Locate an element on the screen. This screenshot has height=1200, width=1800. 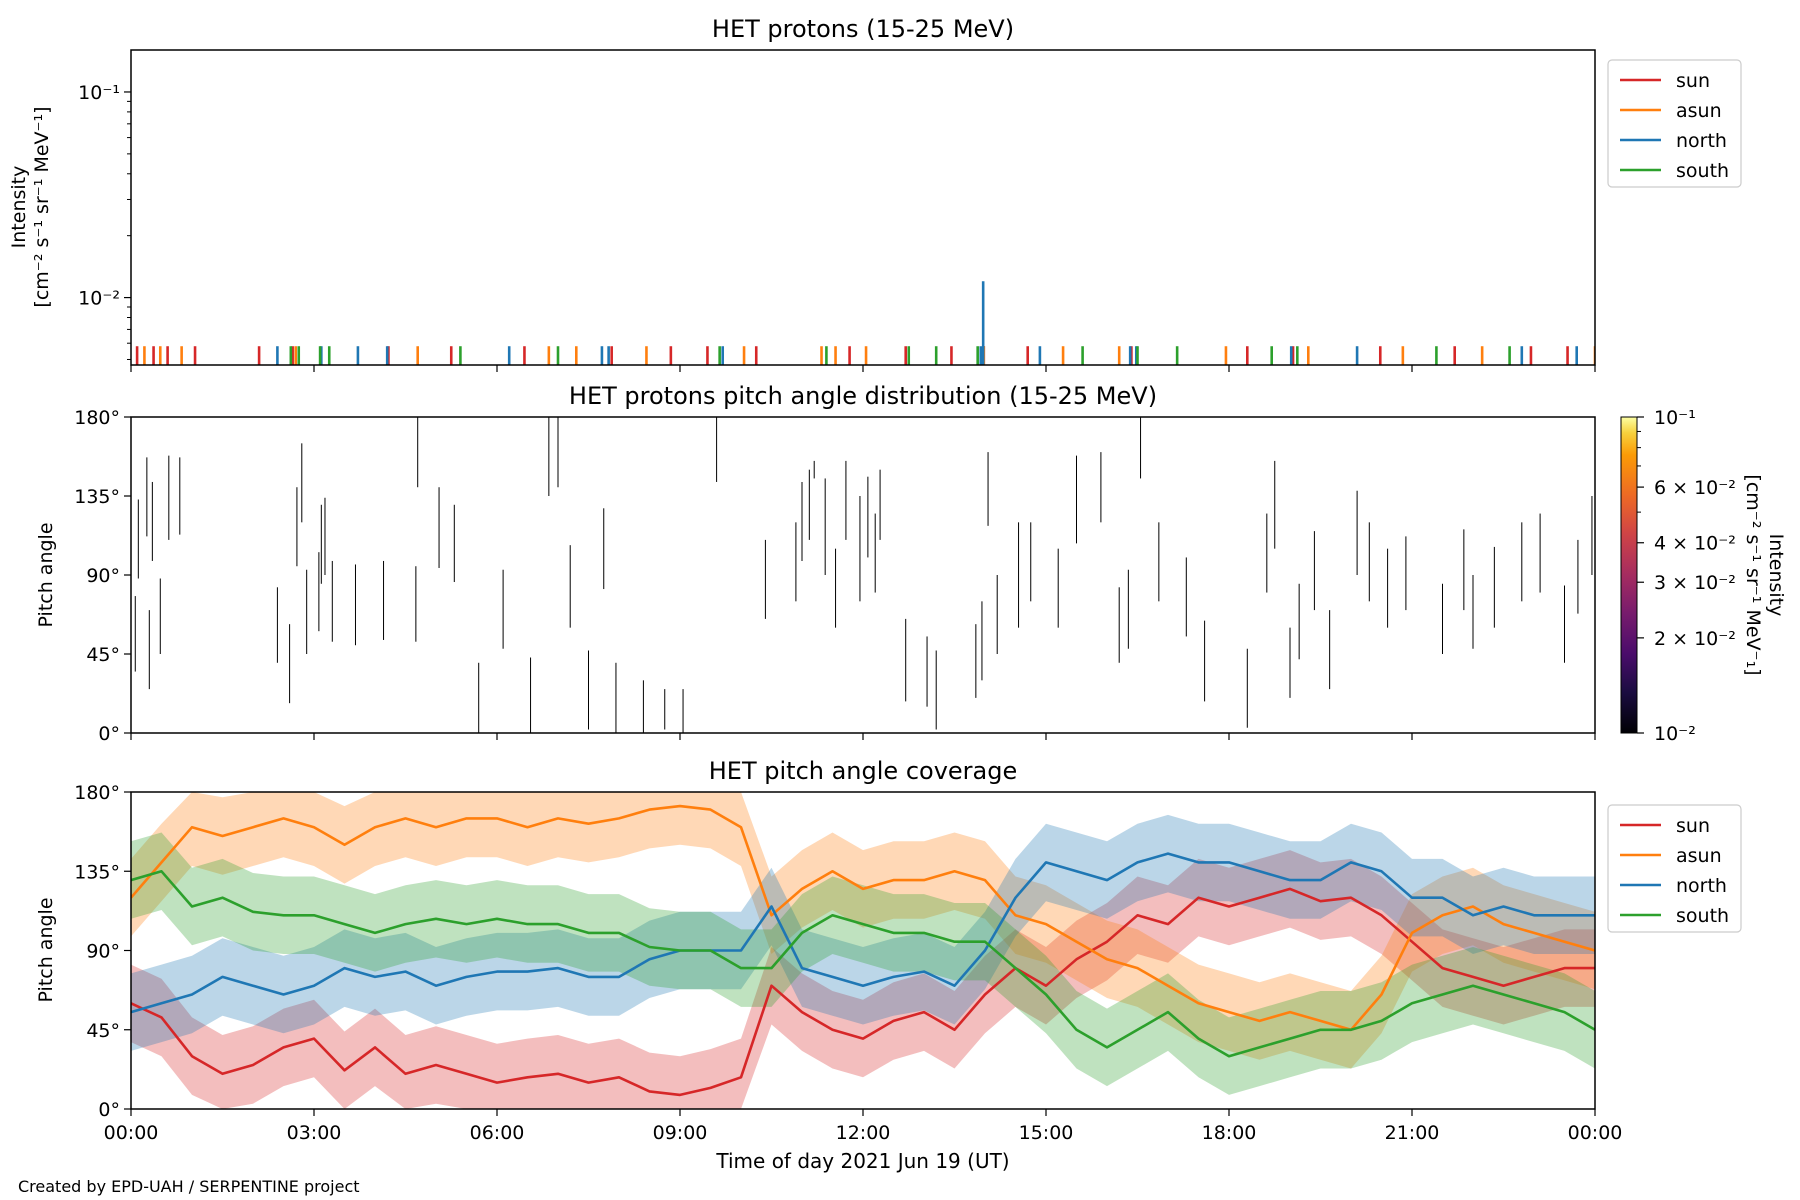
credit-note: Created by EPD-UAH / SERPENTINE project is located at coordinates (189, 1186).